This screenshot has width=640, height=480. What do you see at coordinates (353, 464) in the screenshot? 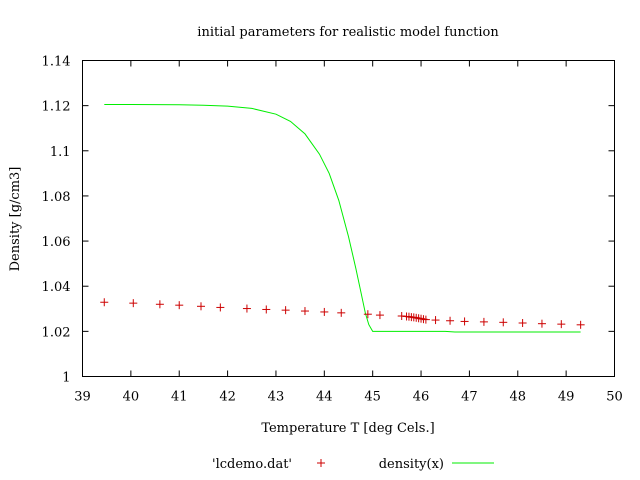
I see `legend: 'lcdemo.dat' density(x)` at bounding box center [353, 464].